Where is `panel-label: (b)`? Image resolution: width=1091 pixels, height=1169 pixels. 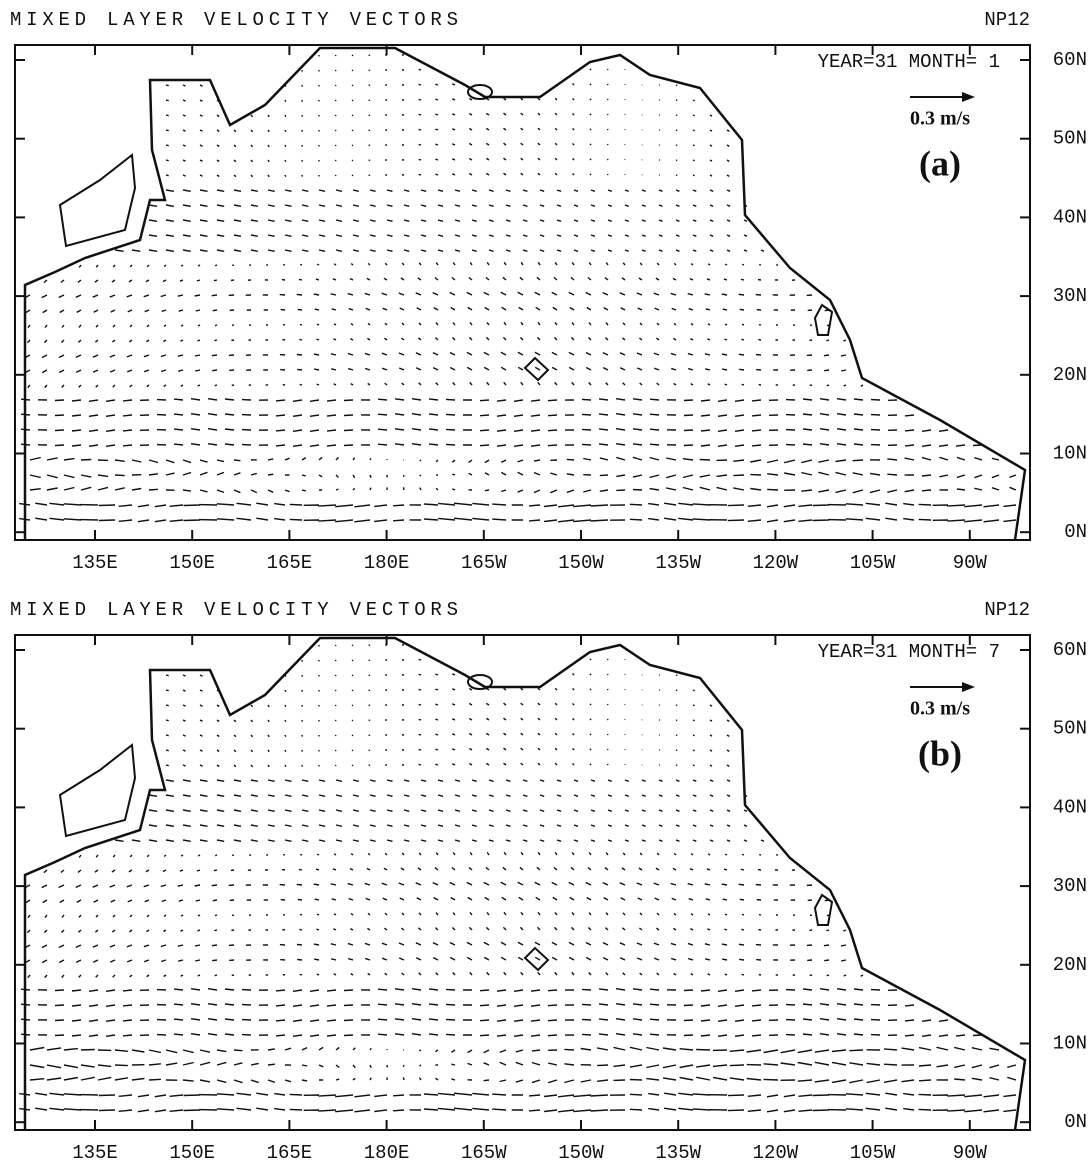
panel-label: (b) is located at coordinates (940, 753).